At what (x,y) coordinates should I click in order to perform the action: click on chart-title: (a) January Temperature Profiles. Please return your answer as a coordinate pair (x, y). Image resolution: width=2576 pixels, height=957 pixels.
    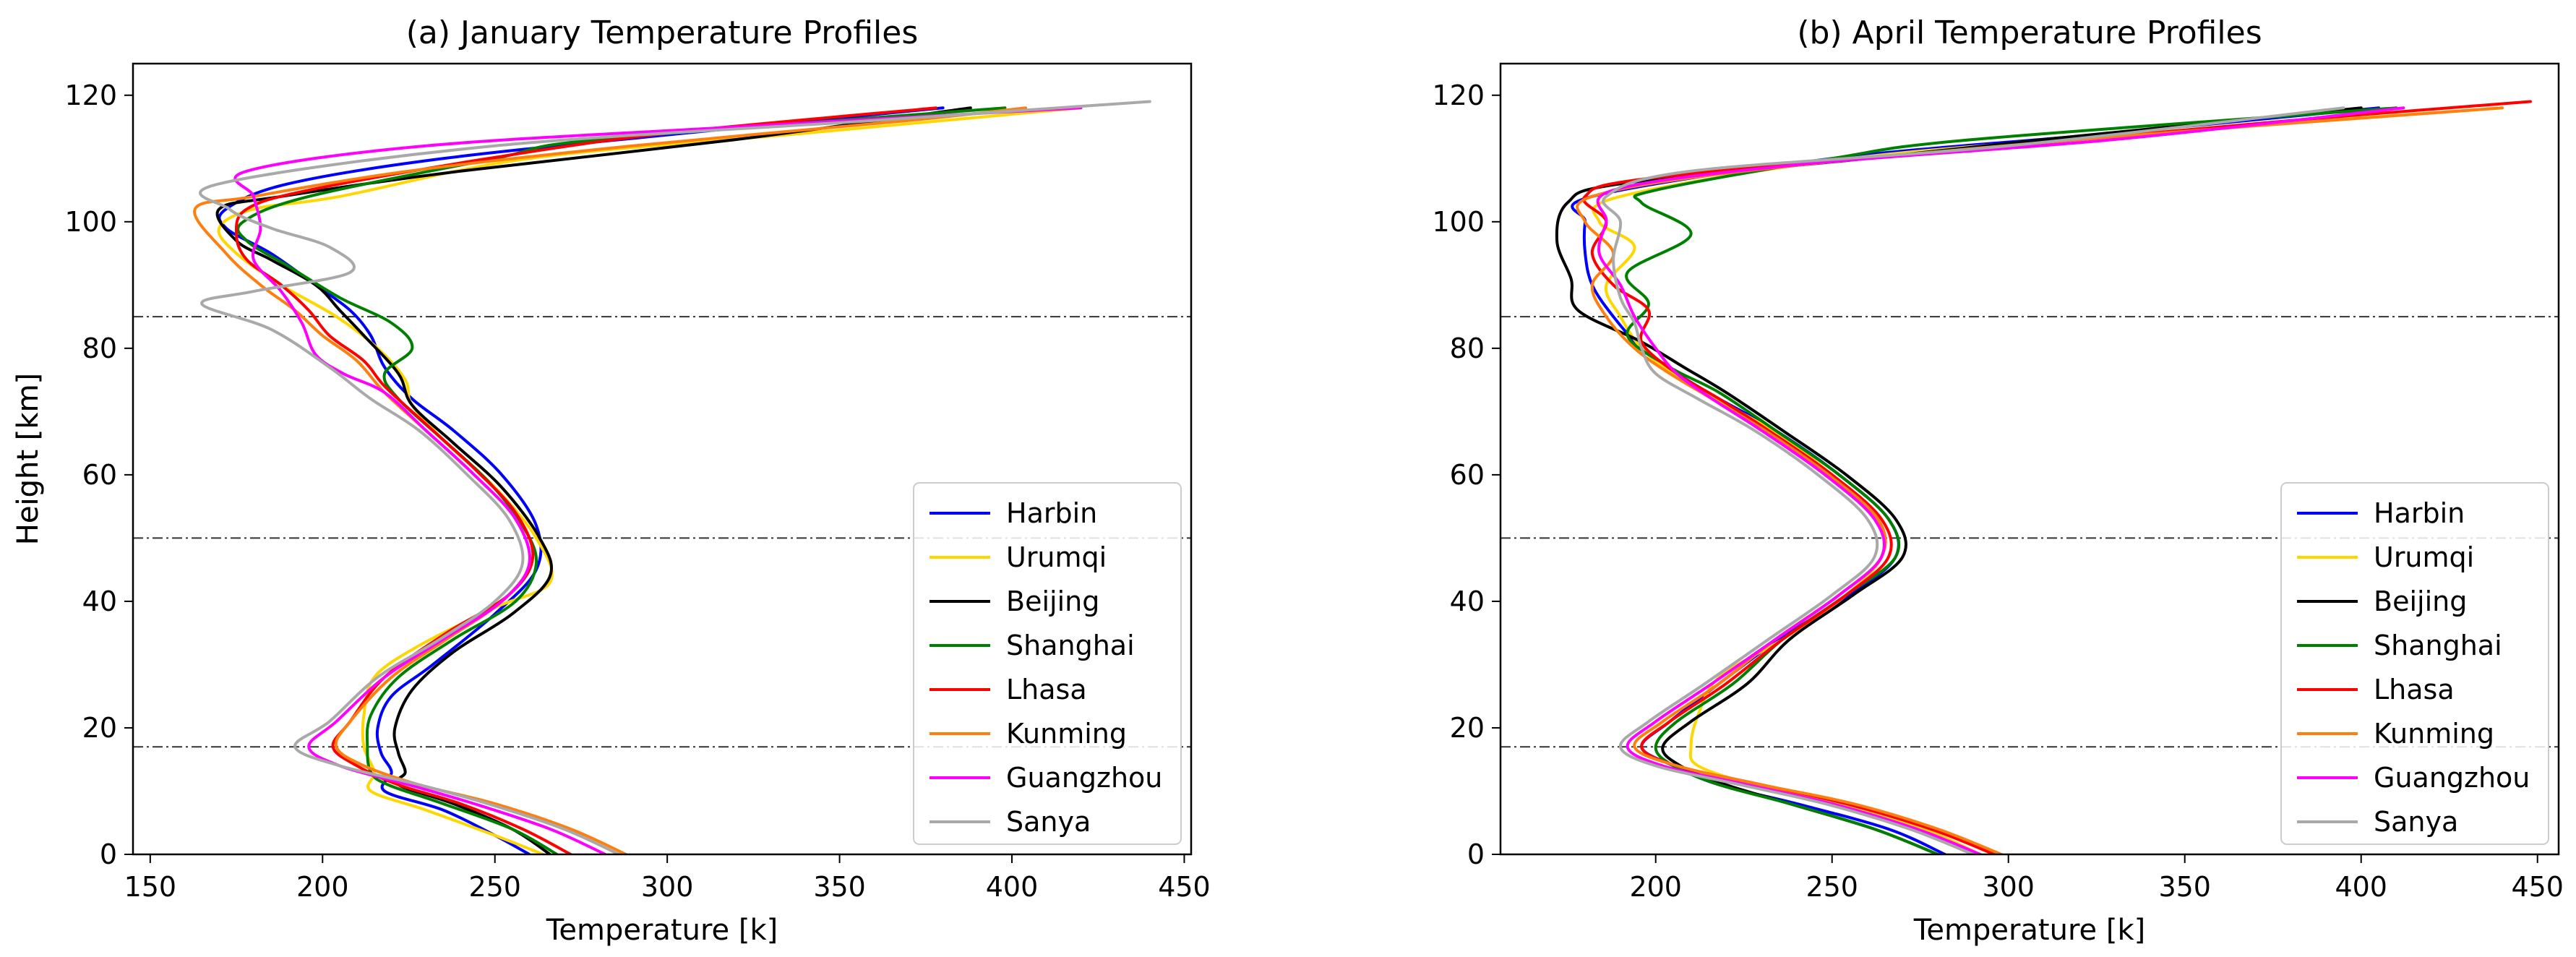
    Looking at the image, I should click on (662, 32).